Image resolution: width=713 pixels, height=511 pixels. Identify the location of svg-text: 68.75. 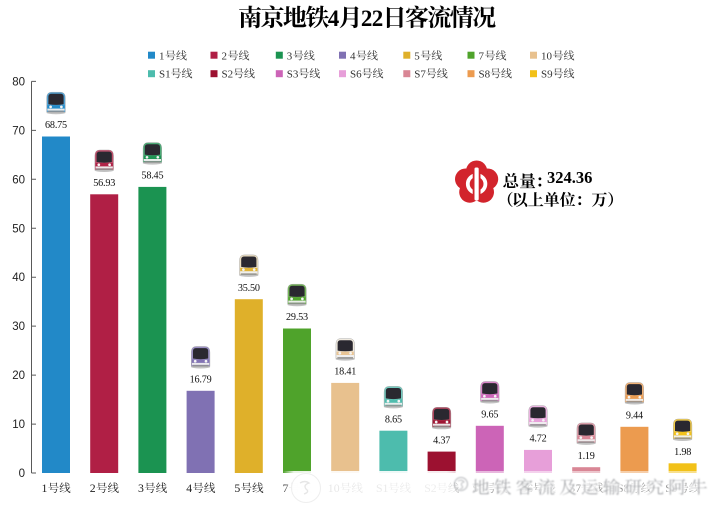
(56, 125).